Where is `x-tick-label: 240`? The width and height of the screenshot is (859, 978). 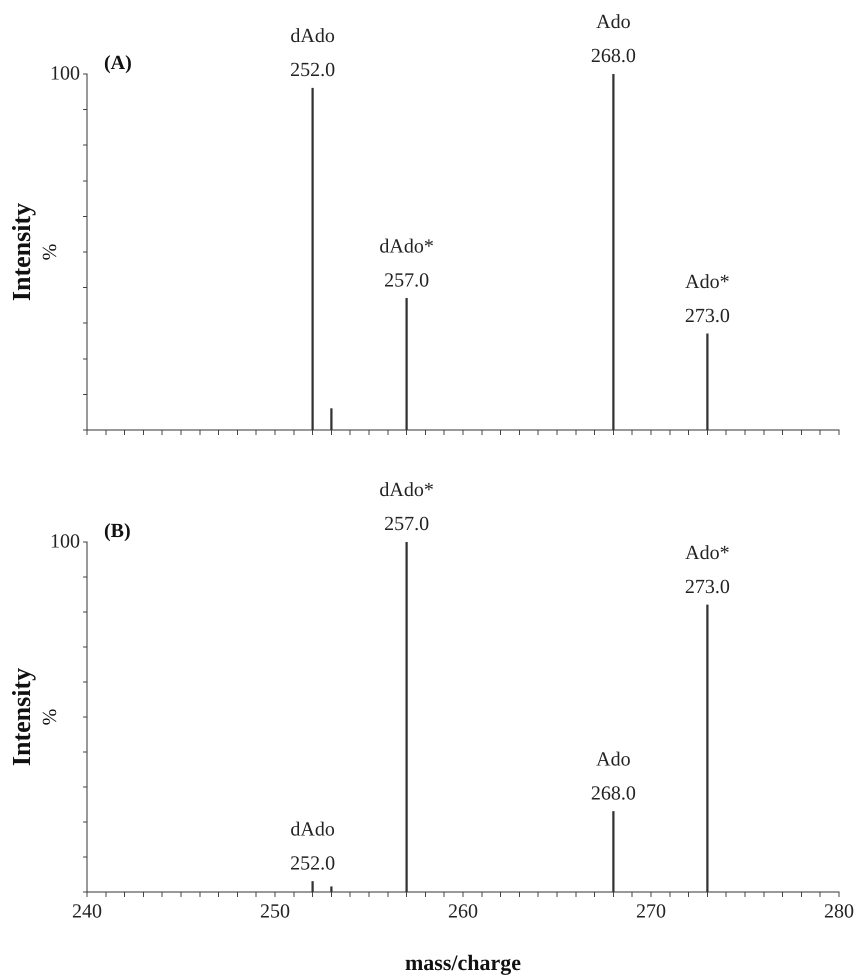
x-tick-label: 240 is located at coordinates (87, 911).